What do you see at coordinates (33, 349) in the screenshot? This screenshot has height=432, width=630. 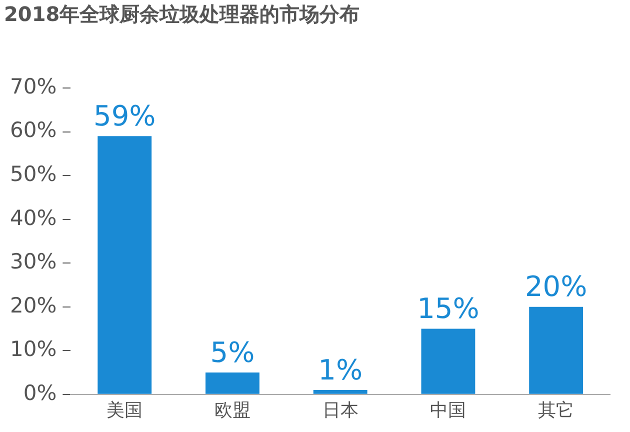 I see `y-tick-label: 10%` at bounding box center [33, 349].